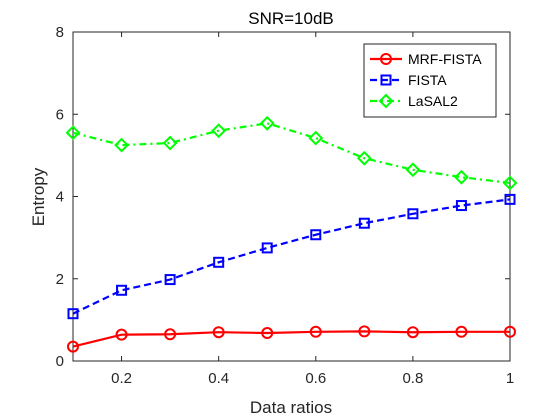  What do you see at coordinates (121, 378) in the screenshot?
I see `x-tick-label: 0.2` at bounding box center [121, 378].